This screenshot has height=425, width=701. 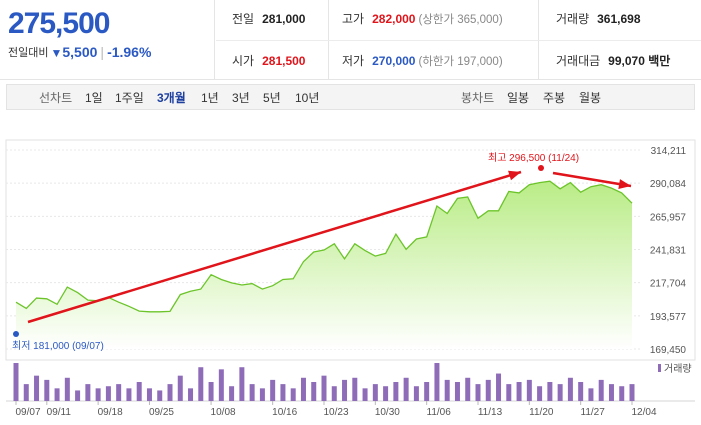 What do you see at coordinates (669, 151) in the screenshot?
I see `y-tick-label: 314,211` at bounding box center [669, 151].